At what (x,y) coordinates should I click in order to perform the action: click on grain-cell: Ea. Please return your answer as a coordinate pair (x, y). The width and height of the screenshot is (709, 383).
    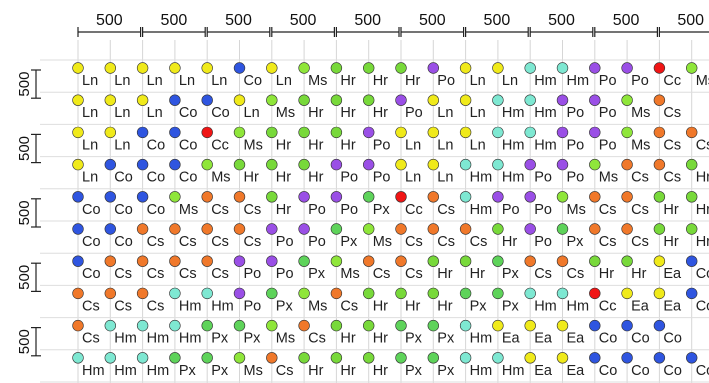
    Looking at the image, I should click on (570, 365).